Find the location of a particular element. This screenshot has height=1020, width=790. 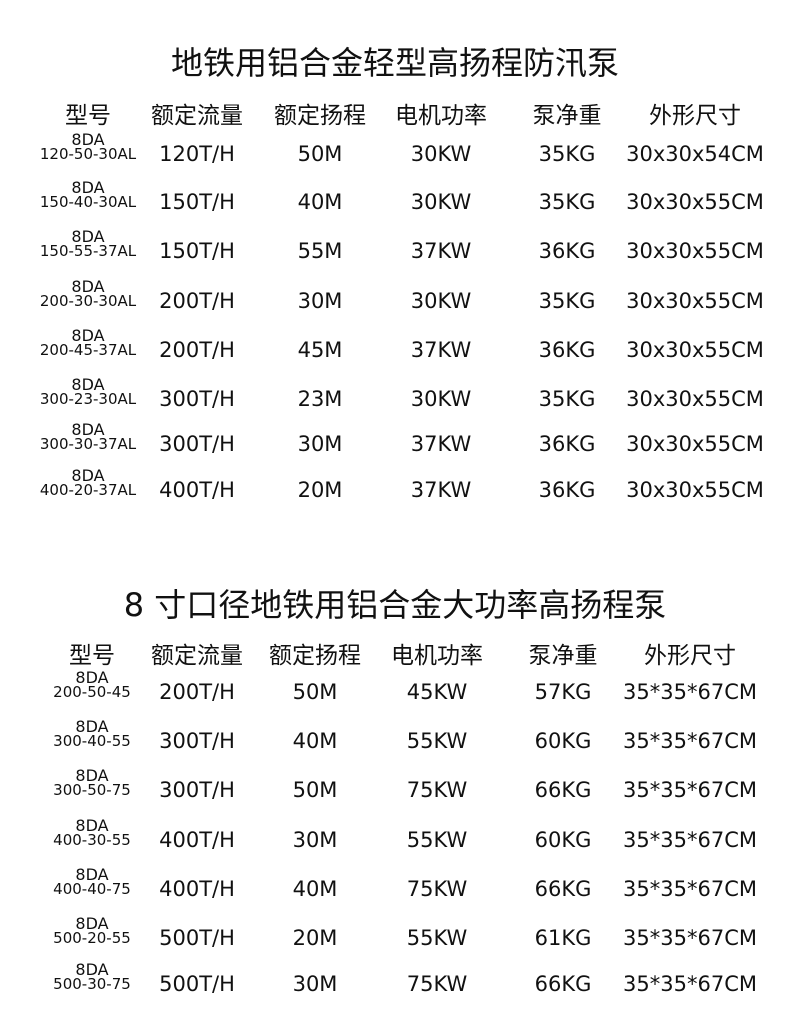

model-cell: 8DA 300-23-30AL is located at coordinates (88, 392).